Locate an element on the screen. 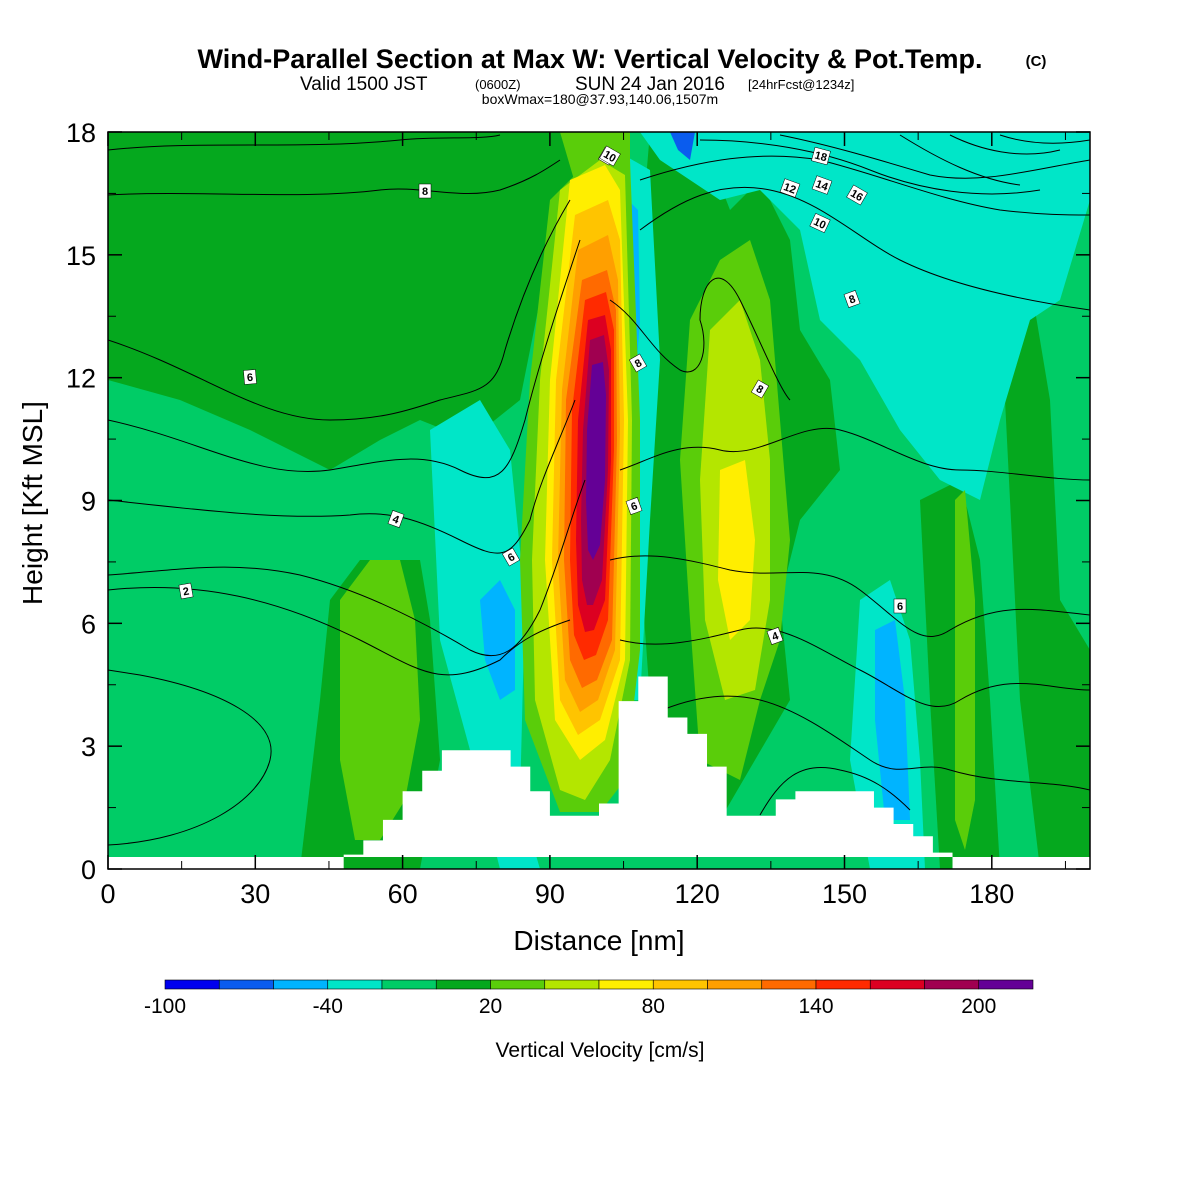 Image resolution: width=1200 pixels, height=1200 pixels. svg-text: 16 is located at coordinates (856, 196).